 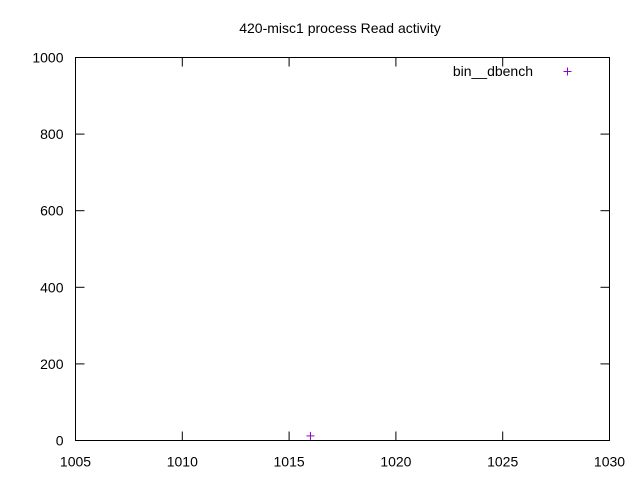 I want to click on data-points, so click(x=310, y=435).